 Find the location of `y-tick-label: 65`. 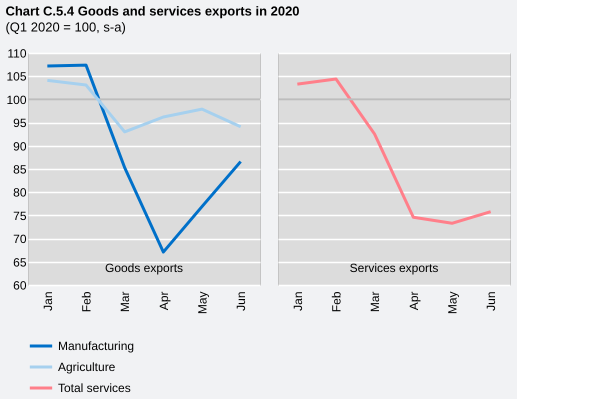

y-tick-label: 65 is located at coordinates (20, 262).